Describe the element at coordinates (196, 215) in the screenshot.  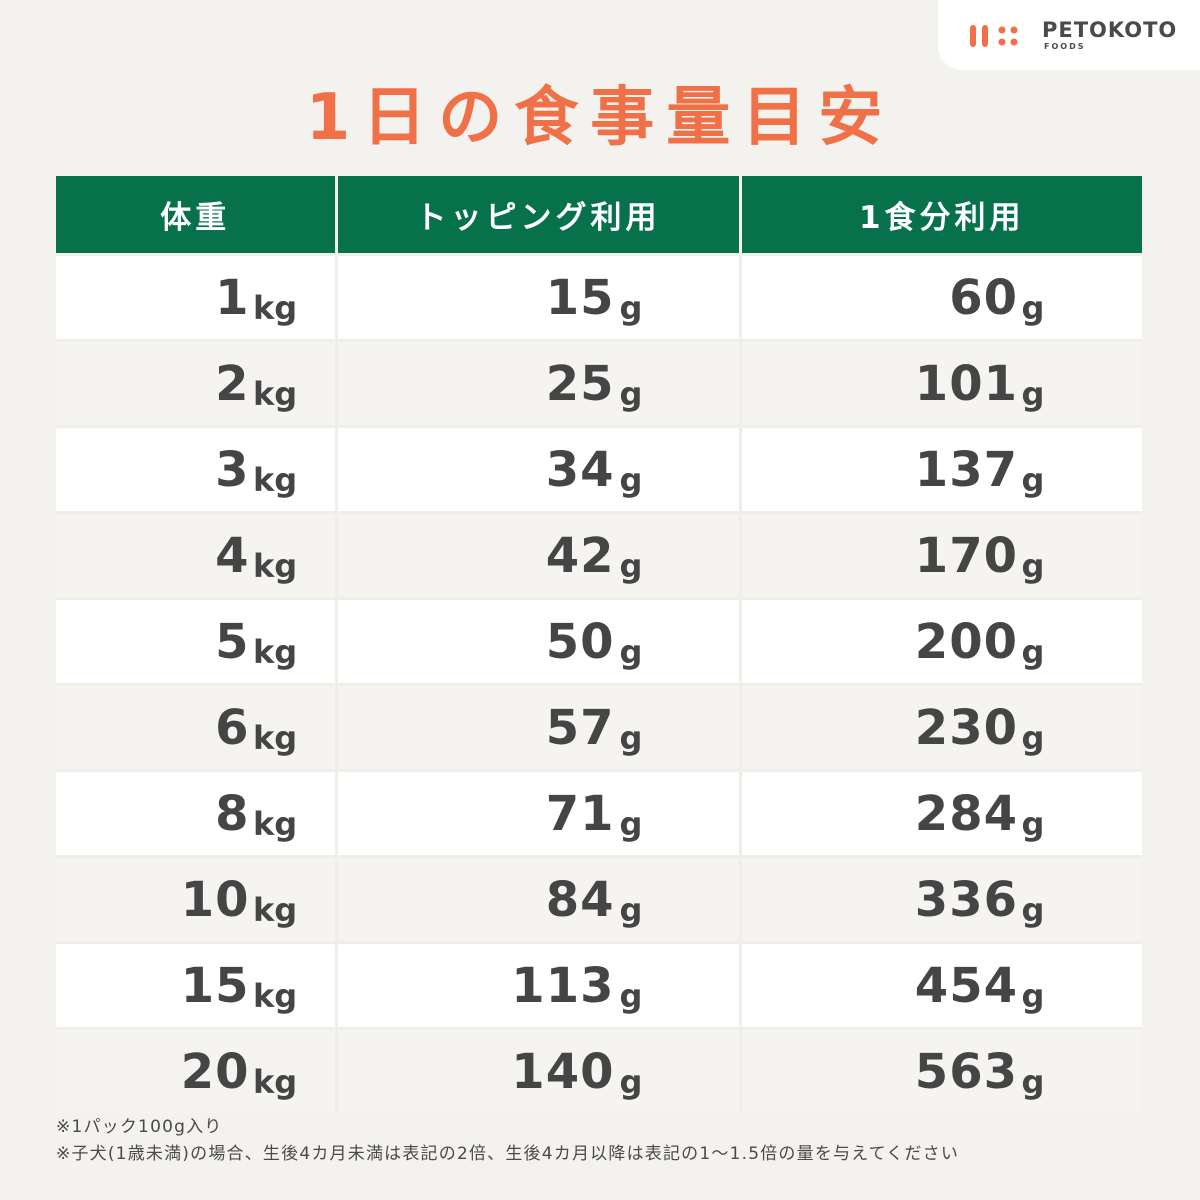
I see `header-weight: 体重` at that location.